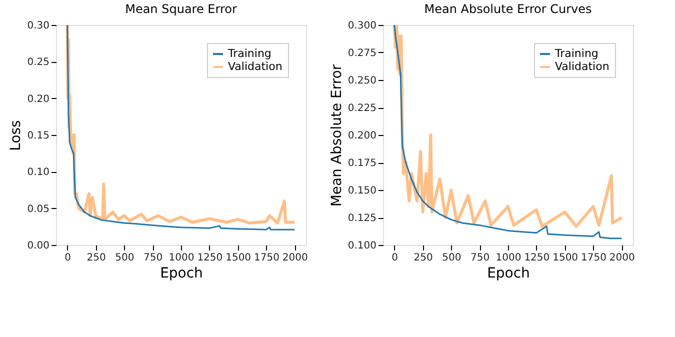 The width and height of the screenshot is (675, 337). I want to click on y-axis-title: Loss, so click(16, 135).